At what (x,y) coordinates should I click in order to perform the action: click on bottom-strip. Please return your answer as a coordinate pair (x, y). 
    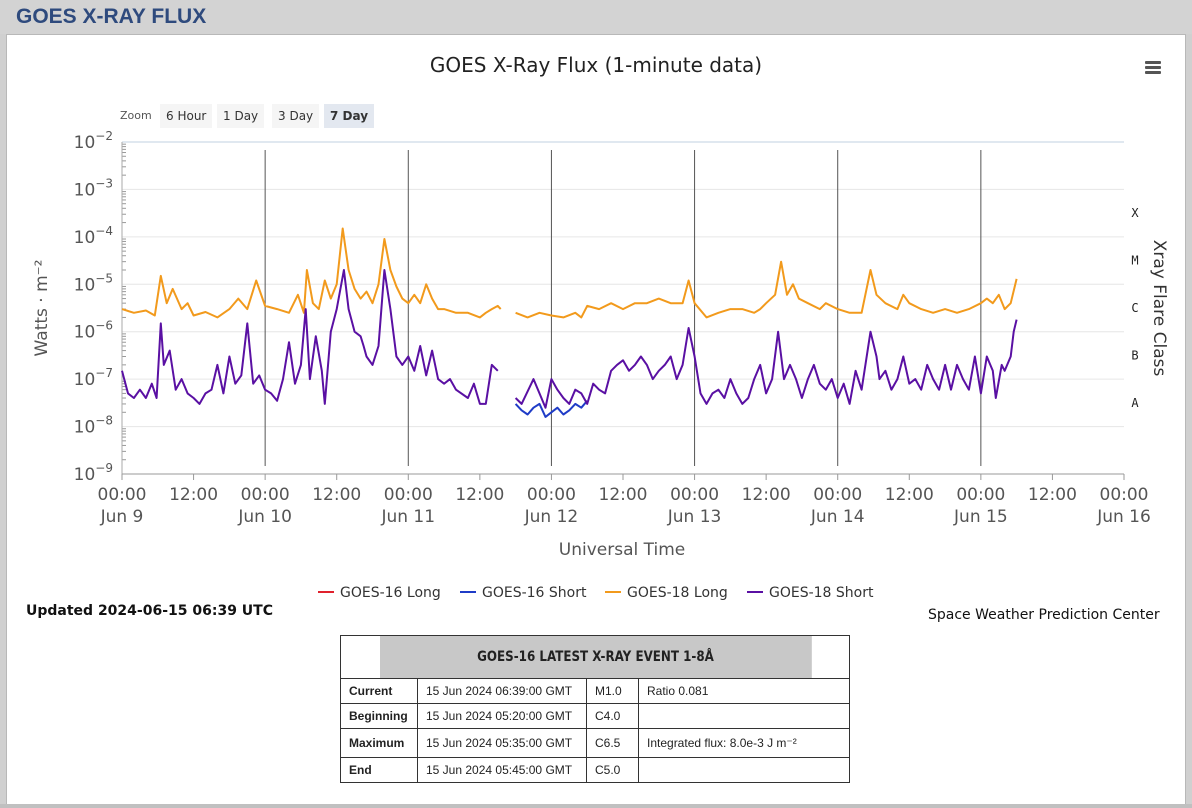
    Looking at the image, I should click on (596, 806).